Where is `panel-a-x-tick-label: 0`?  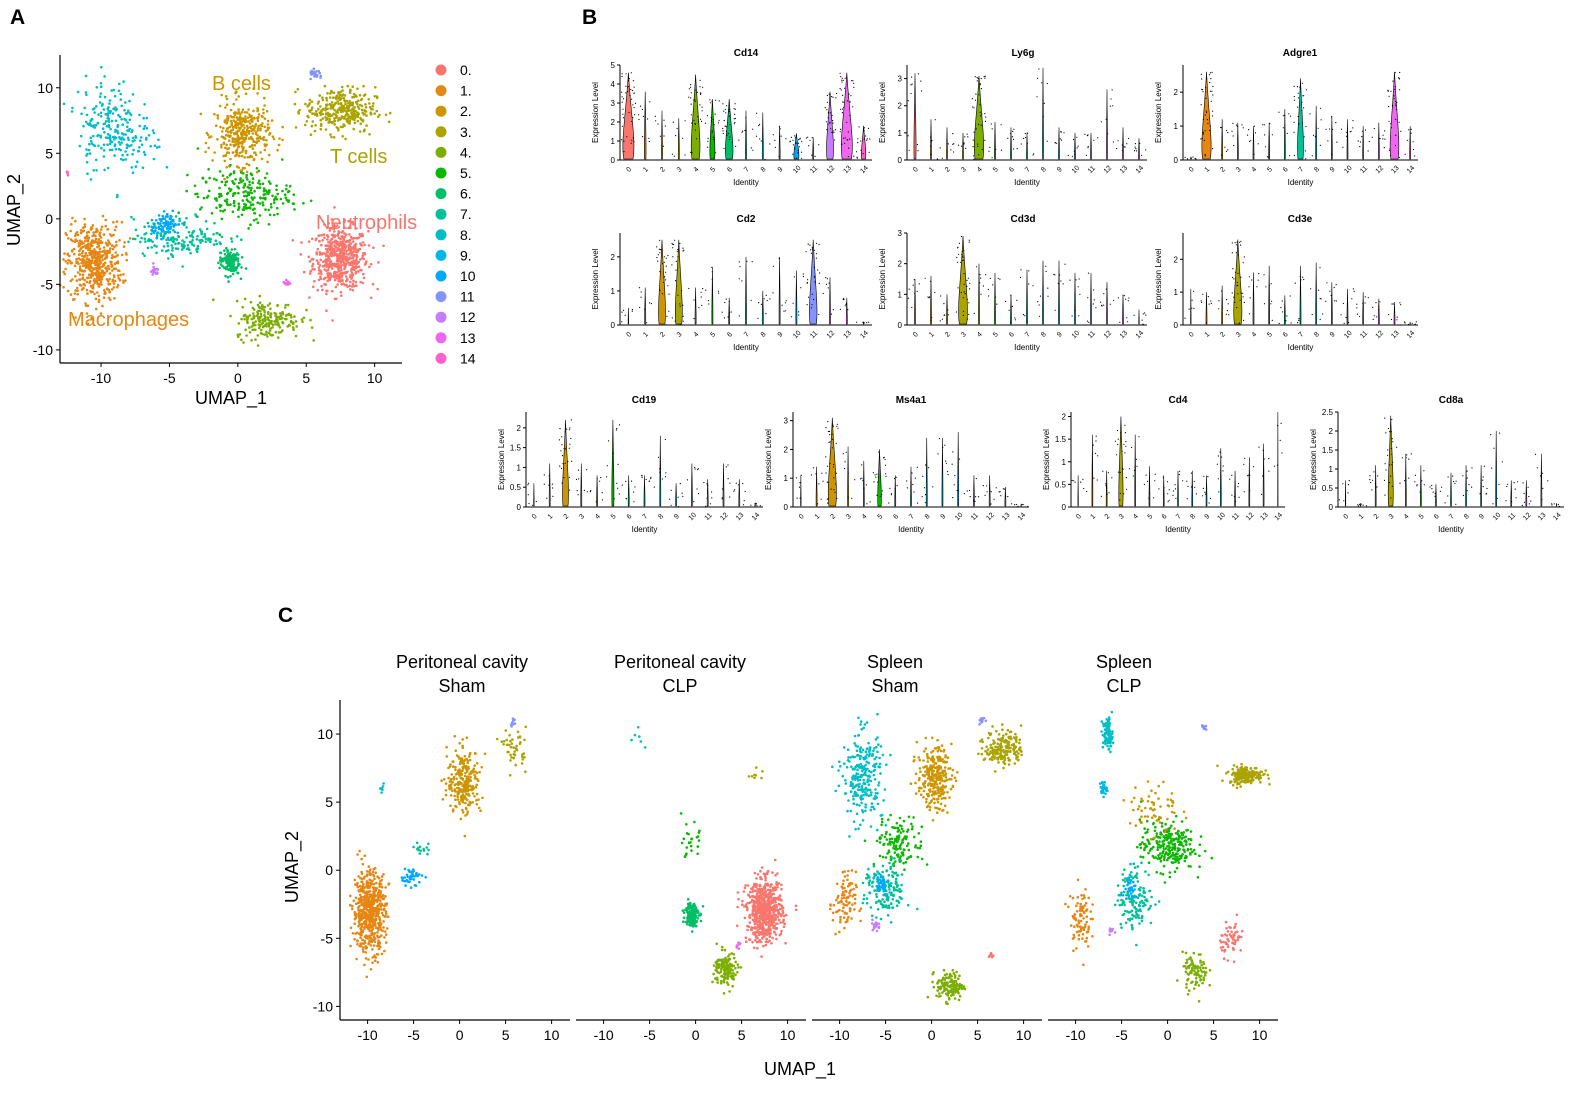 panel-a-x-tick-label: 0 is located at coordinates (238, 378).